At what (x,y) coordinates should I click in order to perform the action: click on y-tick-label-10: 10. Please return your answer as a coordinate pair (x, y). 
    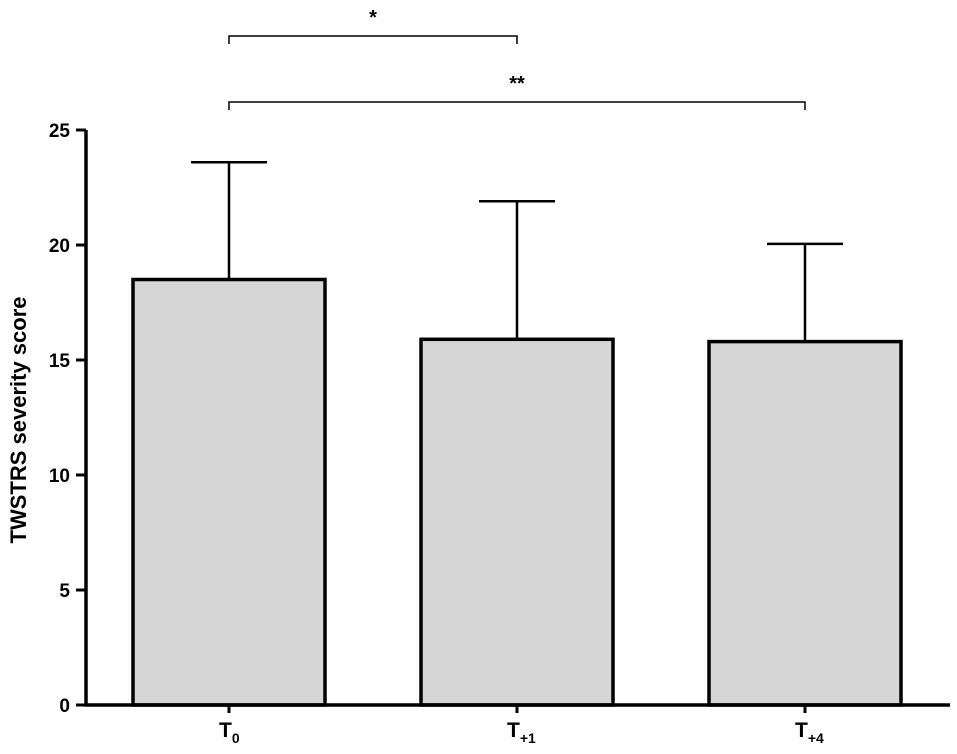
    Looking at the image, I should click on (59, 476).